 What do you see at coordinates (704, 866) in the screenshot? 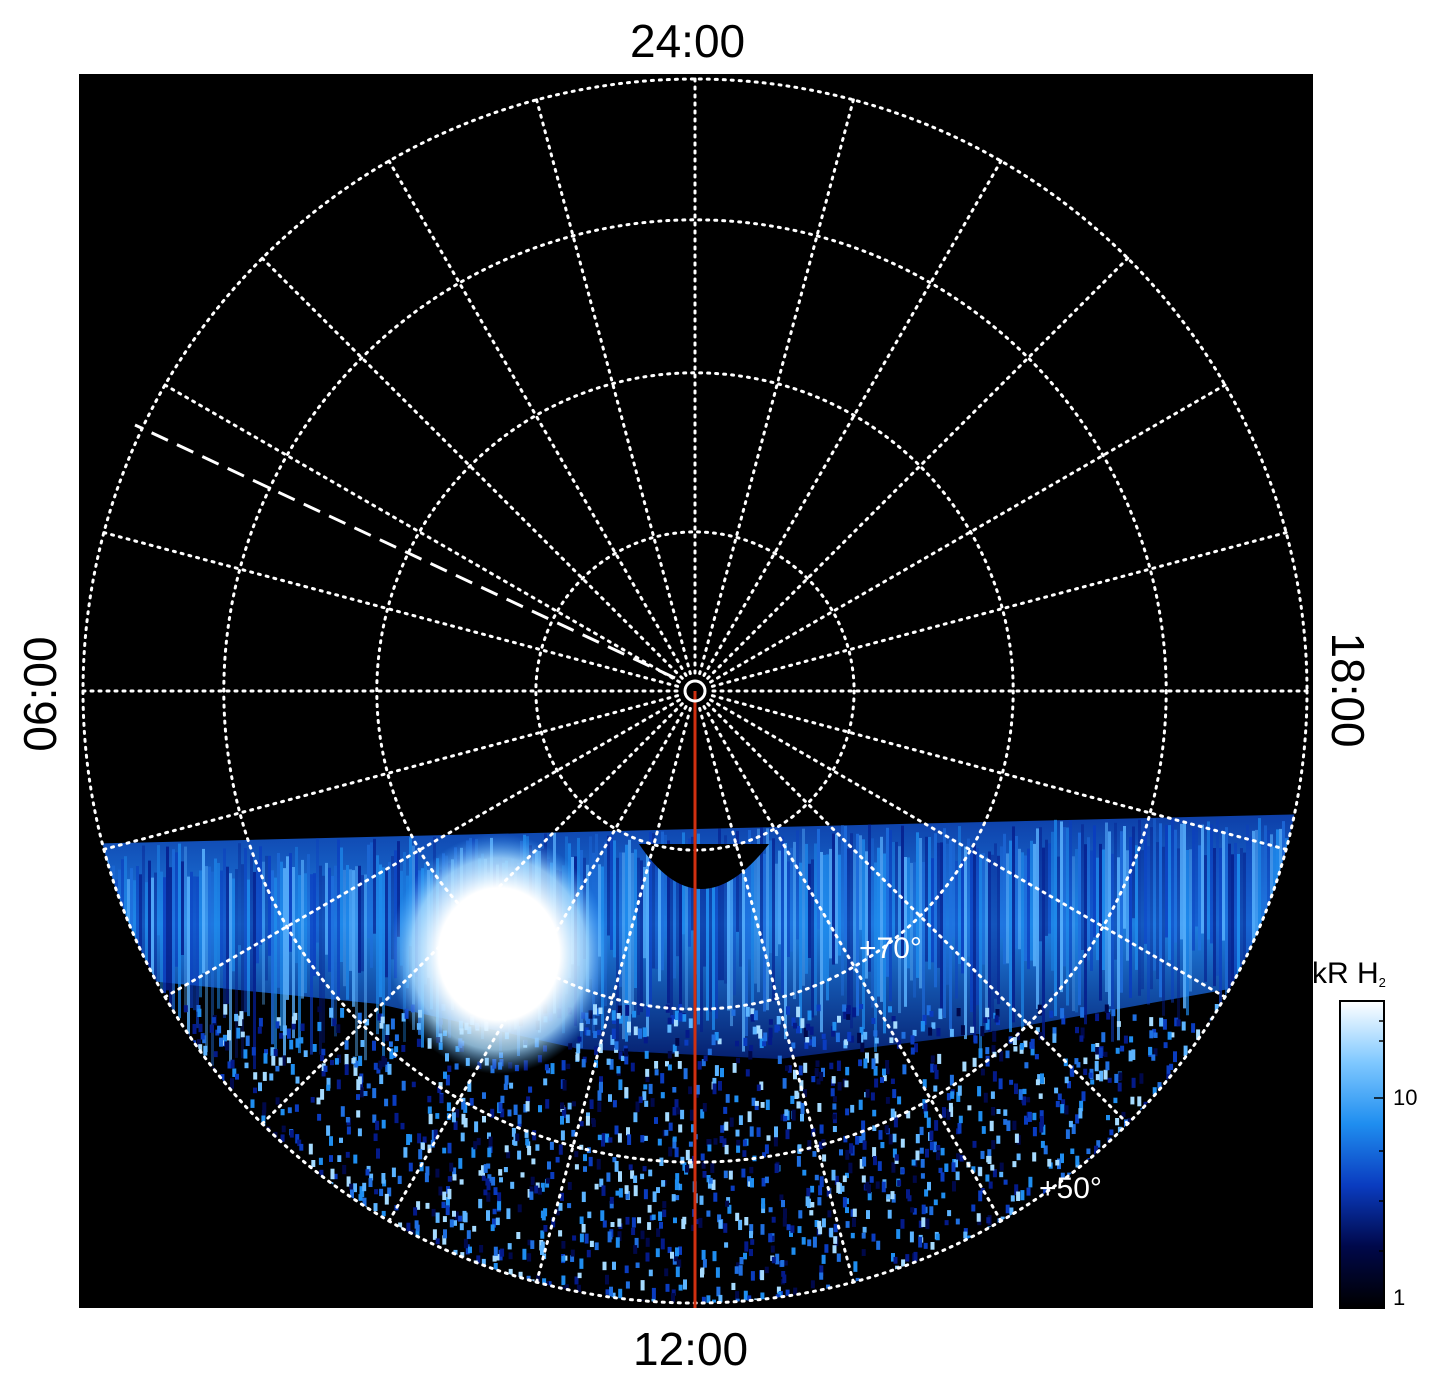
I see `dark-bay` at bounding box center [704, 866].